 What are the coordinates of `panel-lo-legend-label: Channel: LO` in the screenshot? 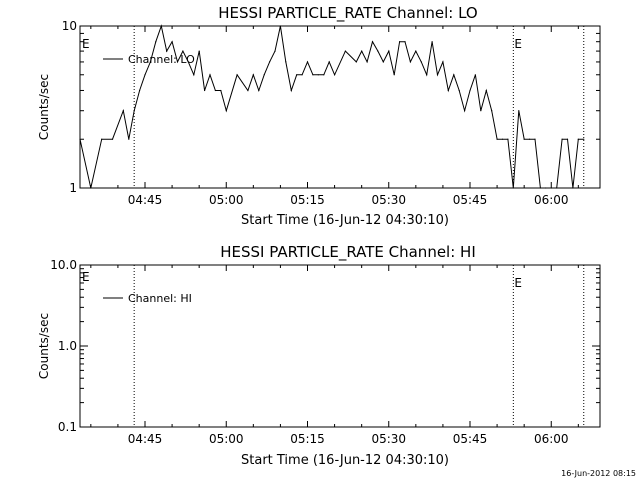 It's located at (161, 59).